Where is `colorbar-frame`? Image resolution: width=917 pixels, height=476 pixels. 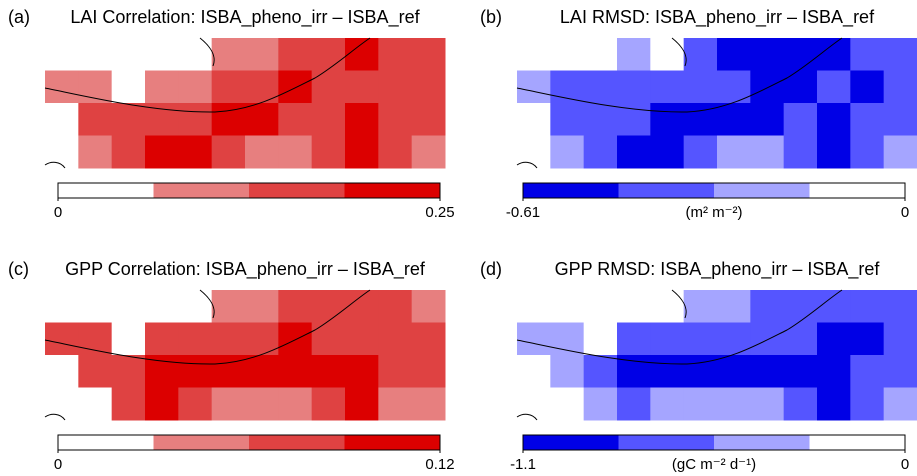 colorbar-frame is located at coordinates (714, 442).